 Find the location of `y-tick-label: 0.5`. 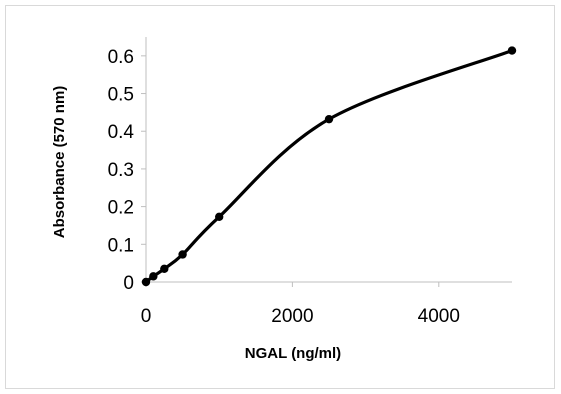

y-tick-label: 0.5 is located at coordinates (121, 95).